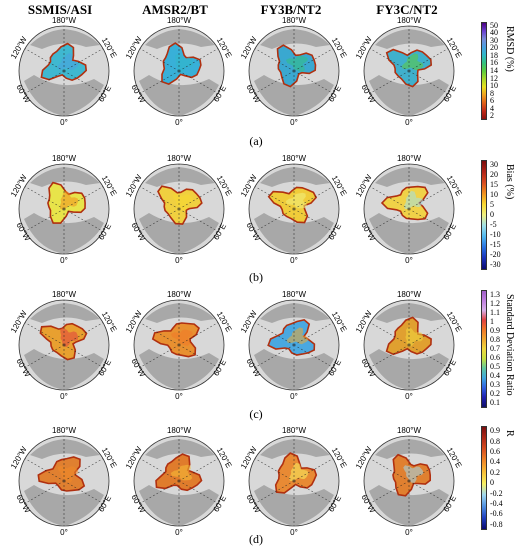 This screenshot has width=519, height=550. I want to click on colorbar-tick: -20, so click(495, 254).